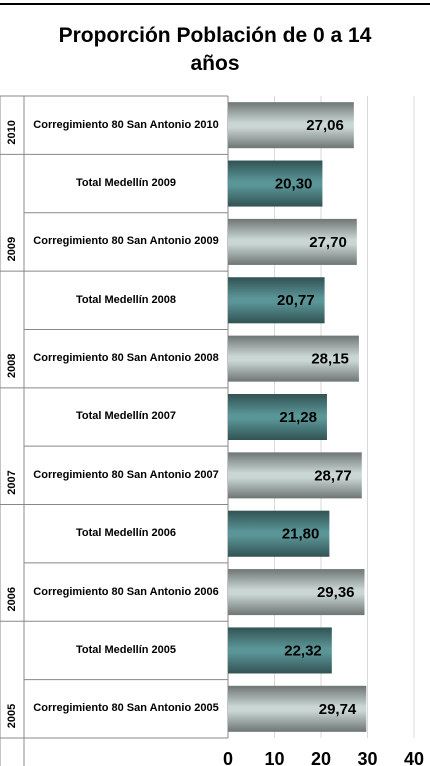 The image size is (430, 766). What do you see at coordinates (338, 709) in the screenshot?
I see `value-label: 29,74` at bounding box center [338, 709].